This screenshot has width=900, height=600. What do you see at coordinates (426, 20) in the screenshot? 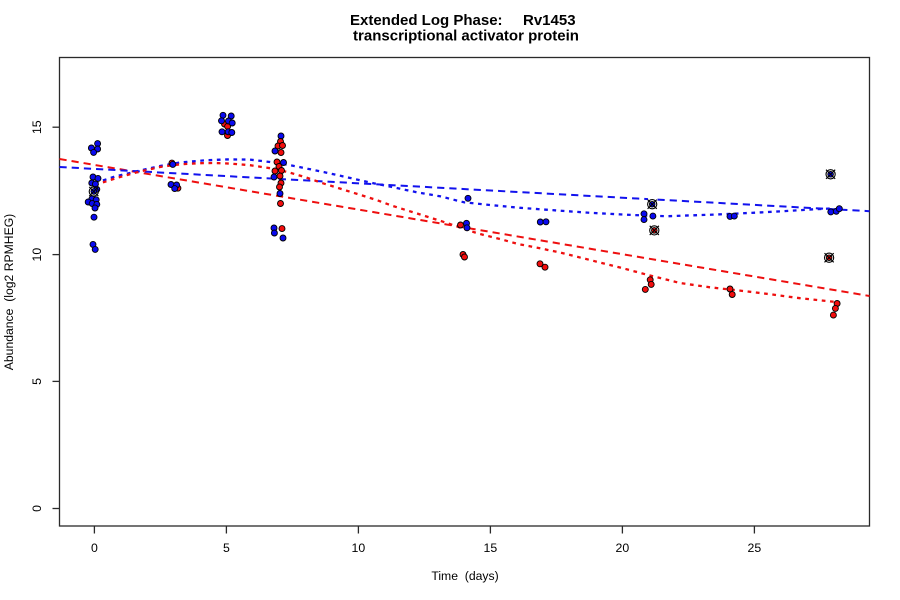
I see `svg-text: Extended Log Phase:` at bounding box center [426, 20].